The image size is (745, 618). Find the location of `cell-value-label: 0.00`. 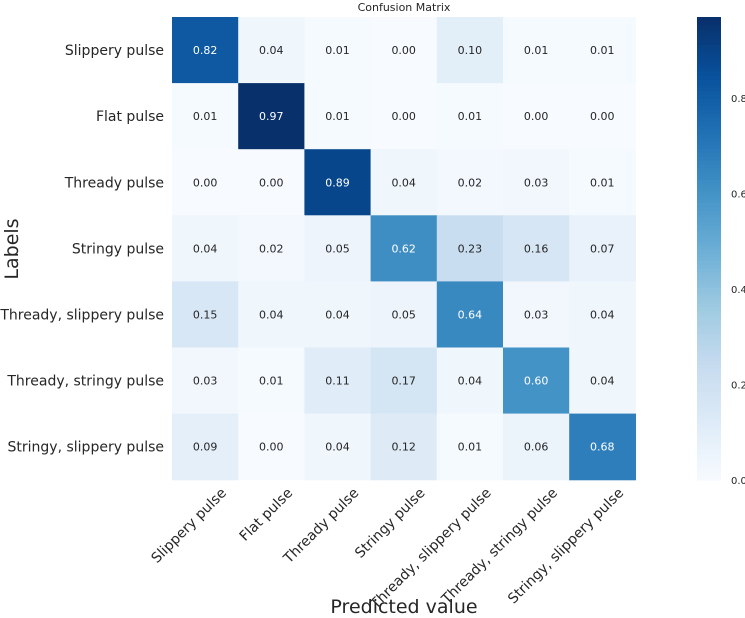

cell-value-label: 0.00 is located at coordinates (536, 116).